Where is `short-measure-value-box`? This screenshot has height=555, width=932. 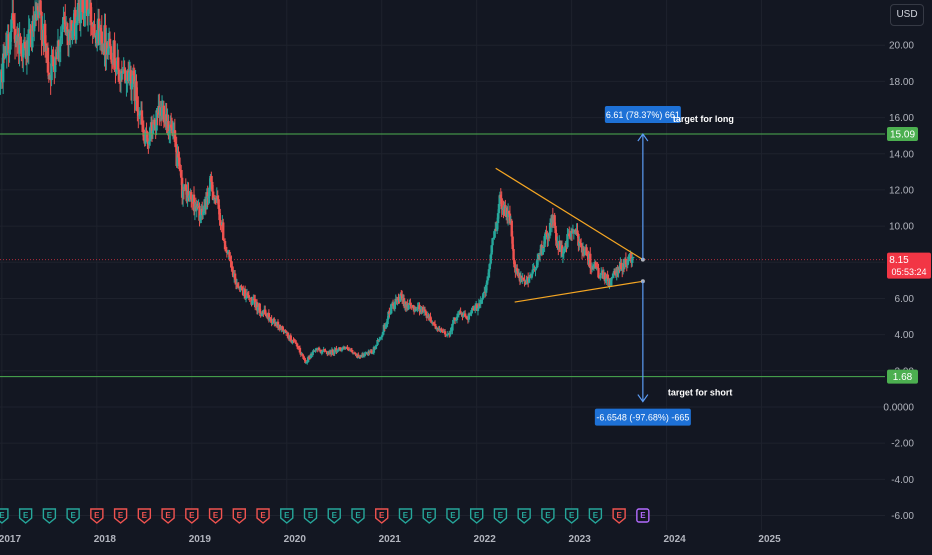
short-measure-value-box is located at coordinates (642, 417).